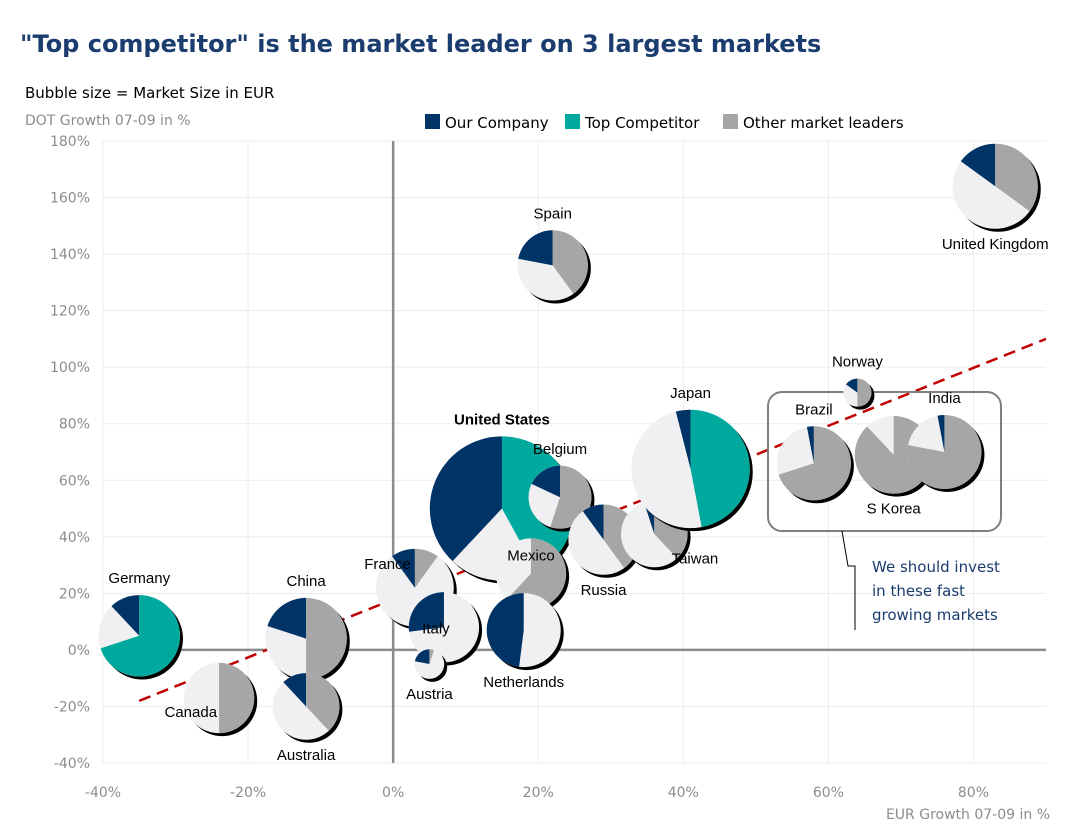 Image resolution: width=1083 pixels, height=840 pixels. I want to click on annotation-line-2: in these fast, so click(918, 591).